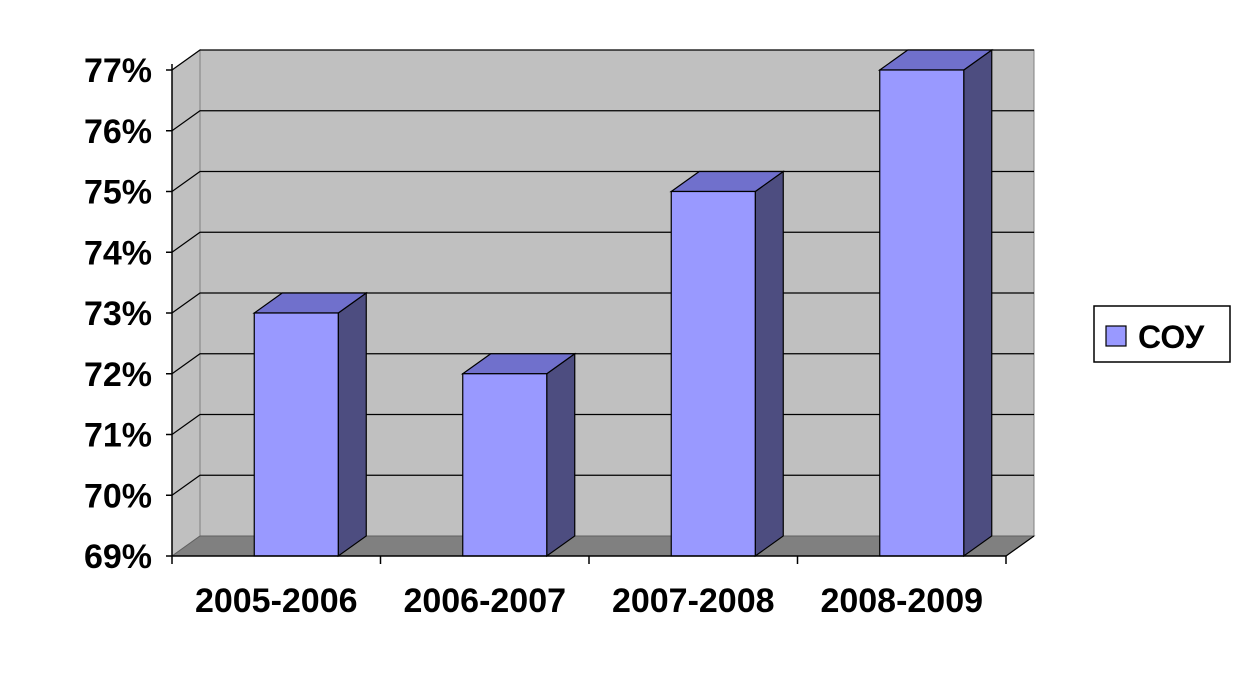 The width and height of the screenshot is (1256, 675). I want to click on y-tick-label: 70%, so click(118, 496).